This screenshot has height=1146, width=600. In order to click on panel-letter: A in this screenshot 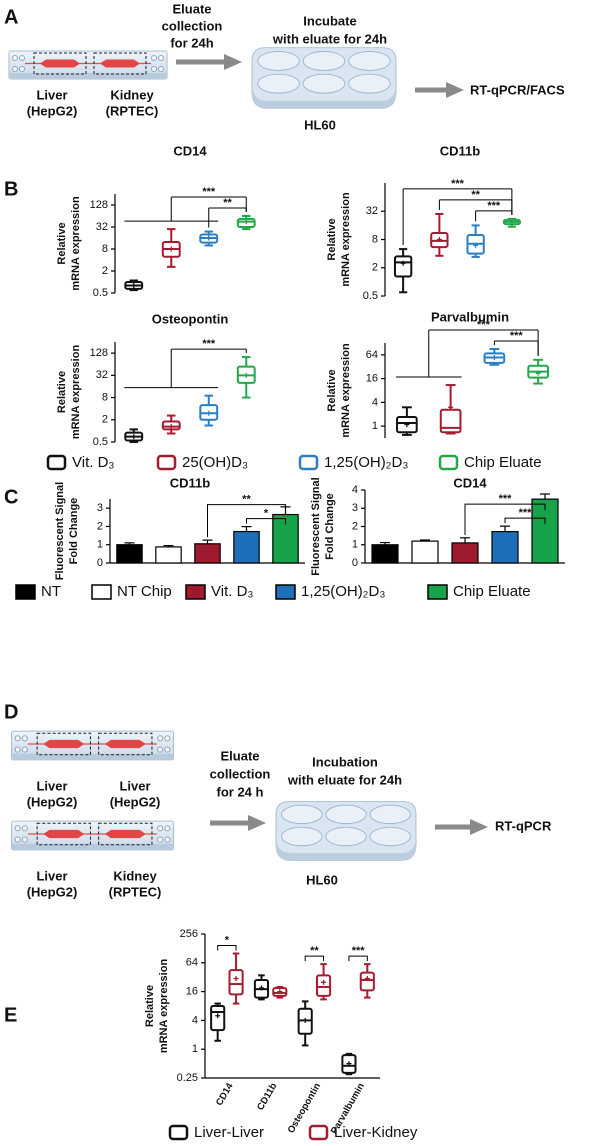, I will do `click(11, 17)`.